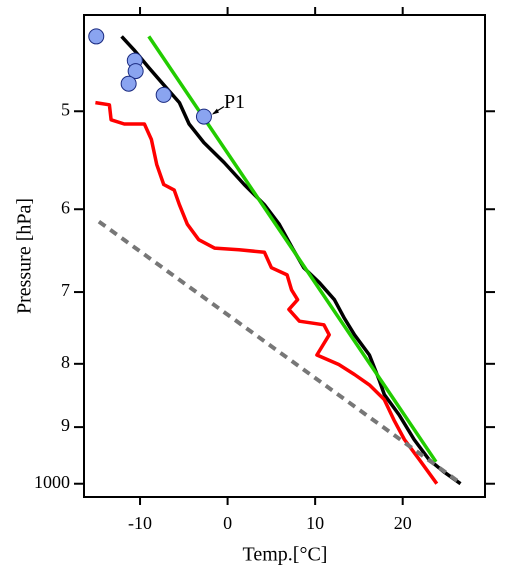  What do you see at coordinates (52, 482) in the screenshot?
I see `y-tick-label: 1000` at bounding box center [52, 482].